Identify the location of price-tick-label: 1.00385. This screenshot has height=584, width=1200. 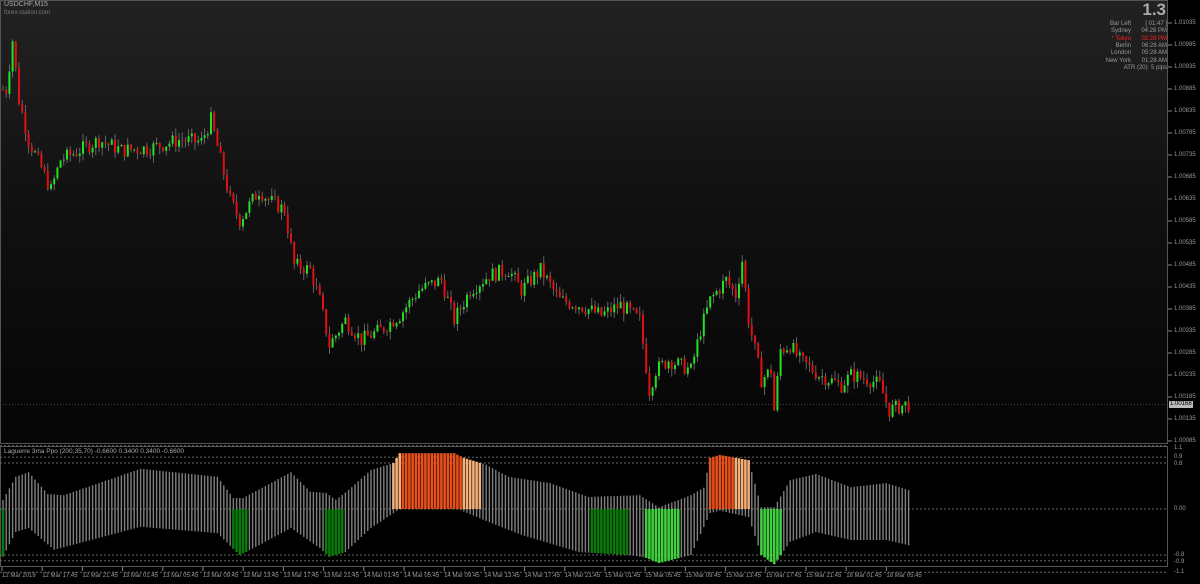
(1185, 308).